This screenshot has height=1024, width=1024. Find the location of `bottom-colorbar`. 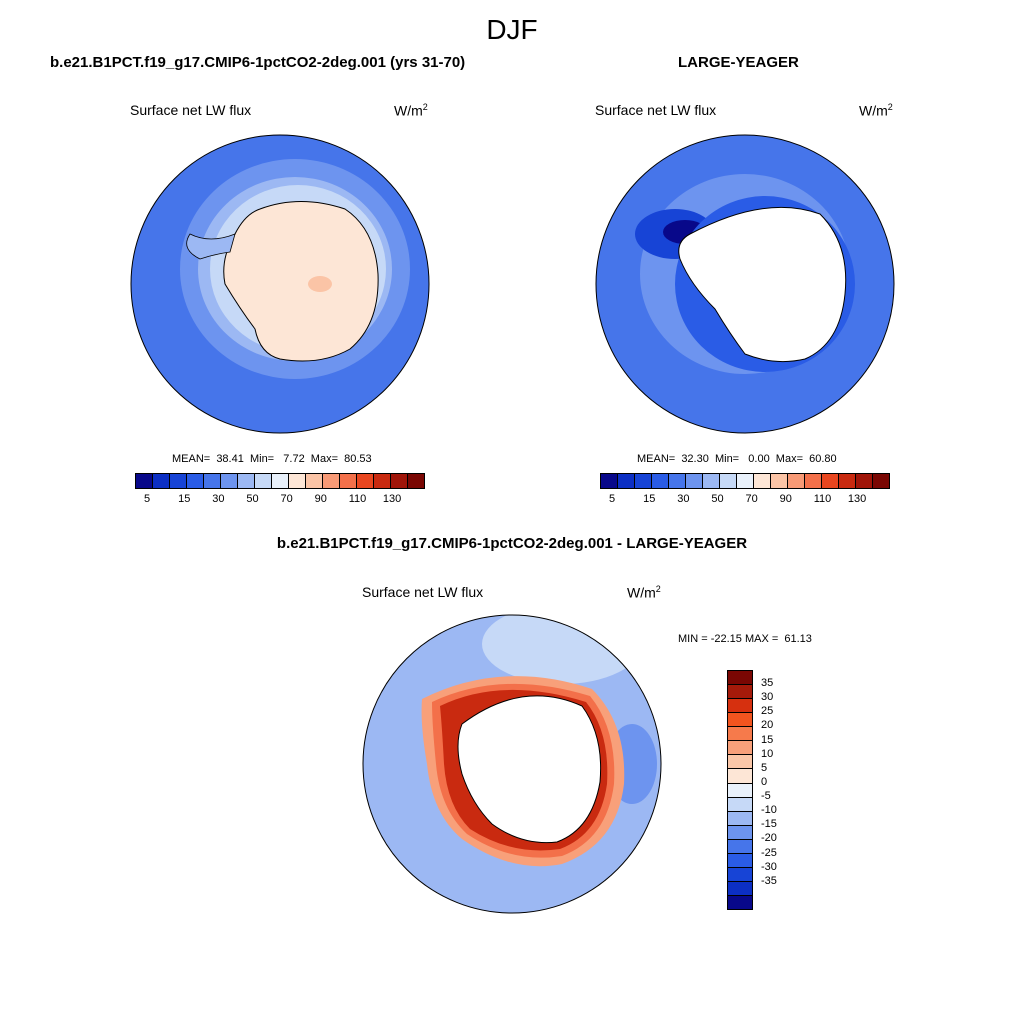

bottom-colorbar is located at coordinates (740, 790).